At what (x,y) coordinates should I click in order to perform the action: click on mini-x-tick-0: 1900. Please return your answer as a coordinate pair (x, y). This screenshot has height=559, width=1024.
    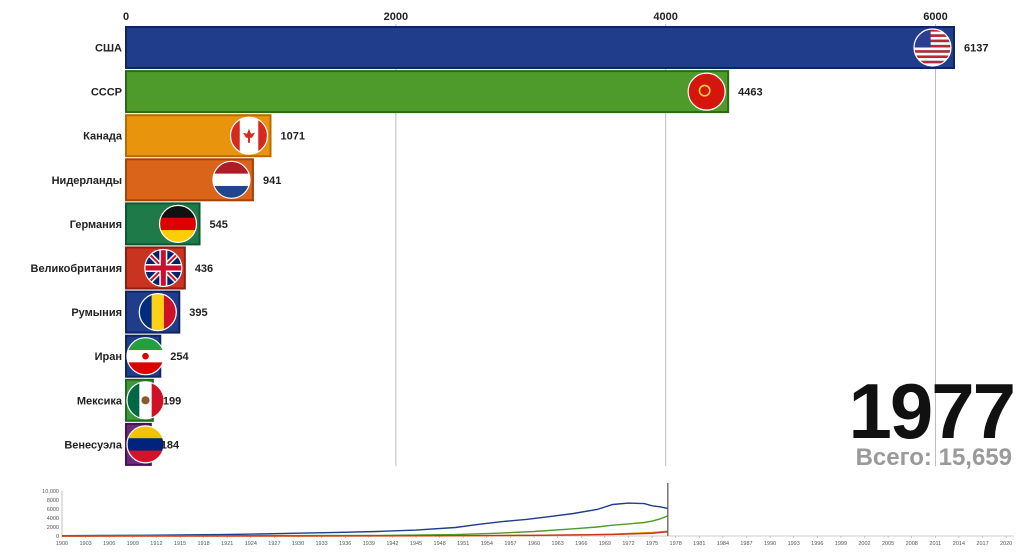
    Looking at the image, I should click on (62, 544).